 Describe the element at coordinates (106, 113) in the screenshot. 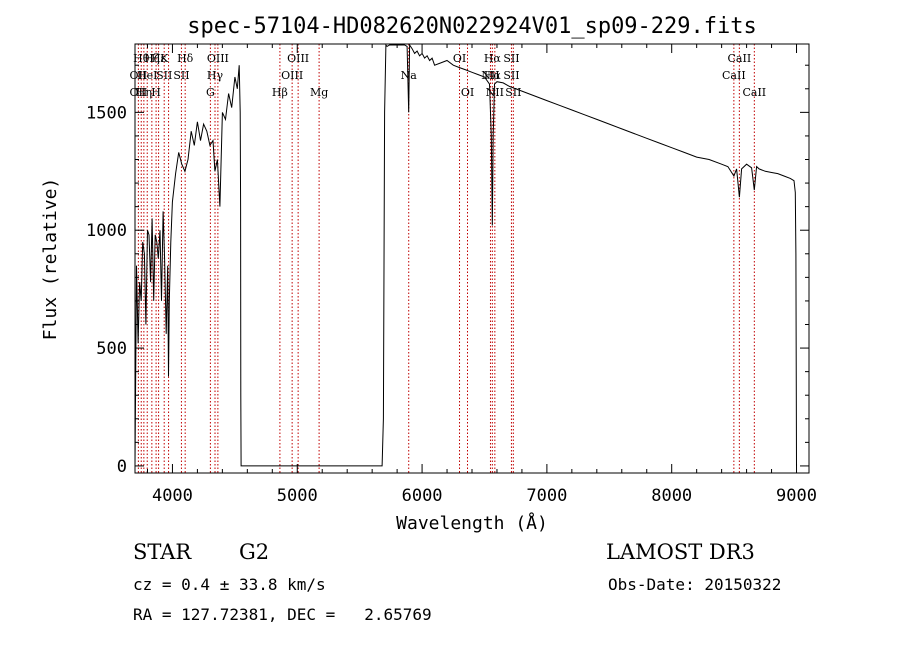

I see `y-tick-label: 1500` at that location.